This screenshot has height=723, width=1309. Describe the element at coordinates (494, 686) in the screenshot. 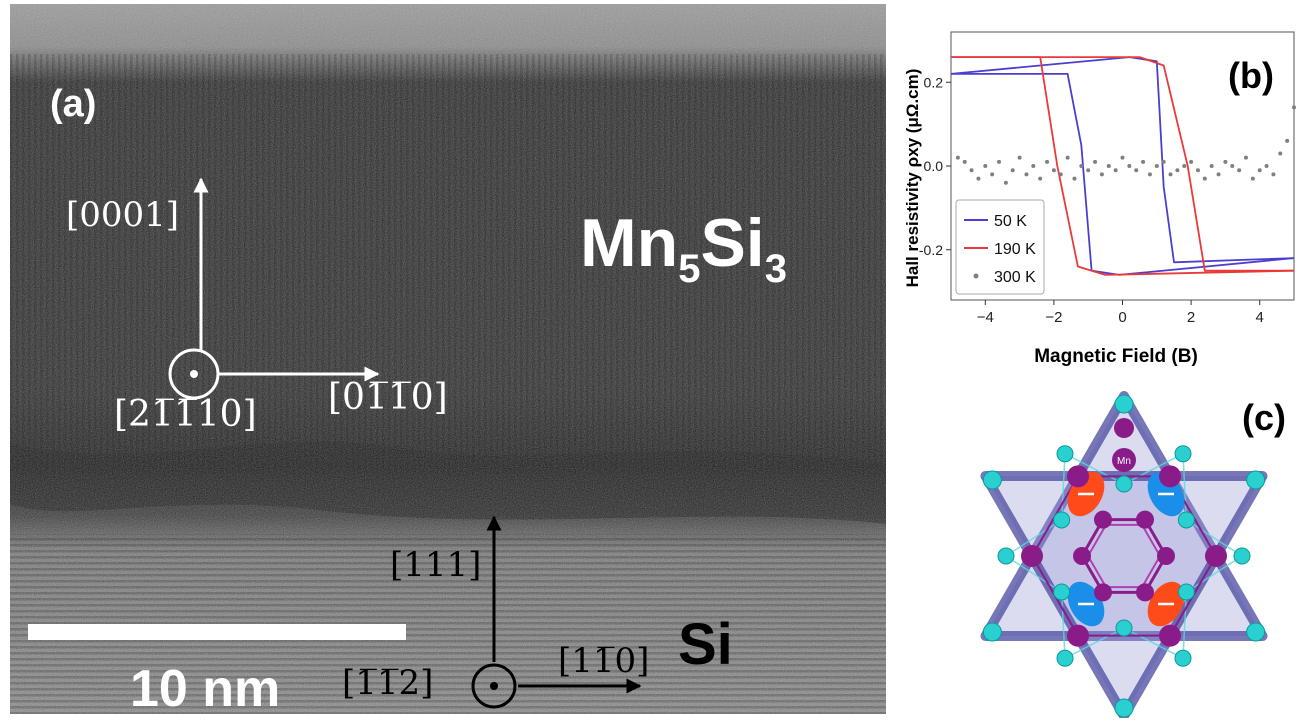

I see `si-out-dot-icon` at that location.